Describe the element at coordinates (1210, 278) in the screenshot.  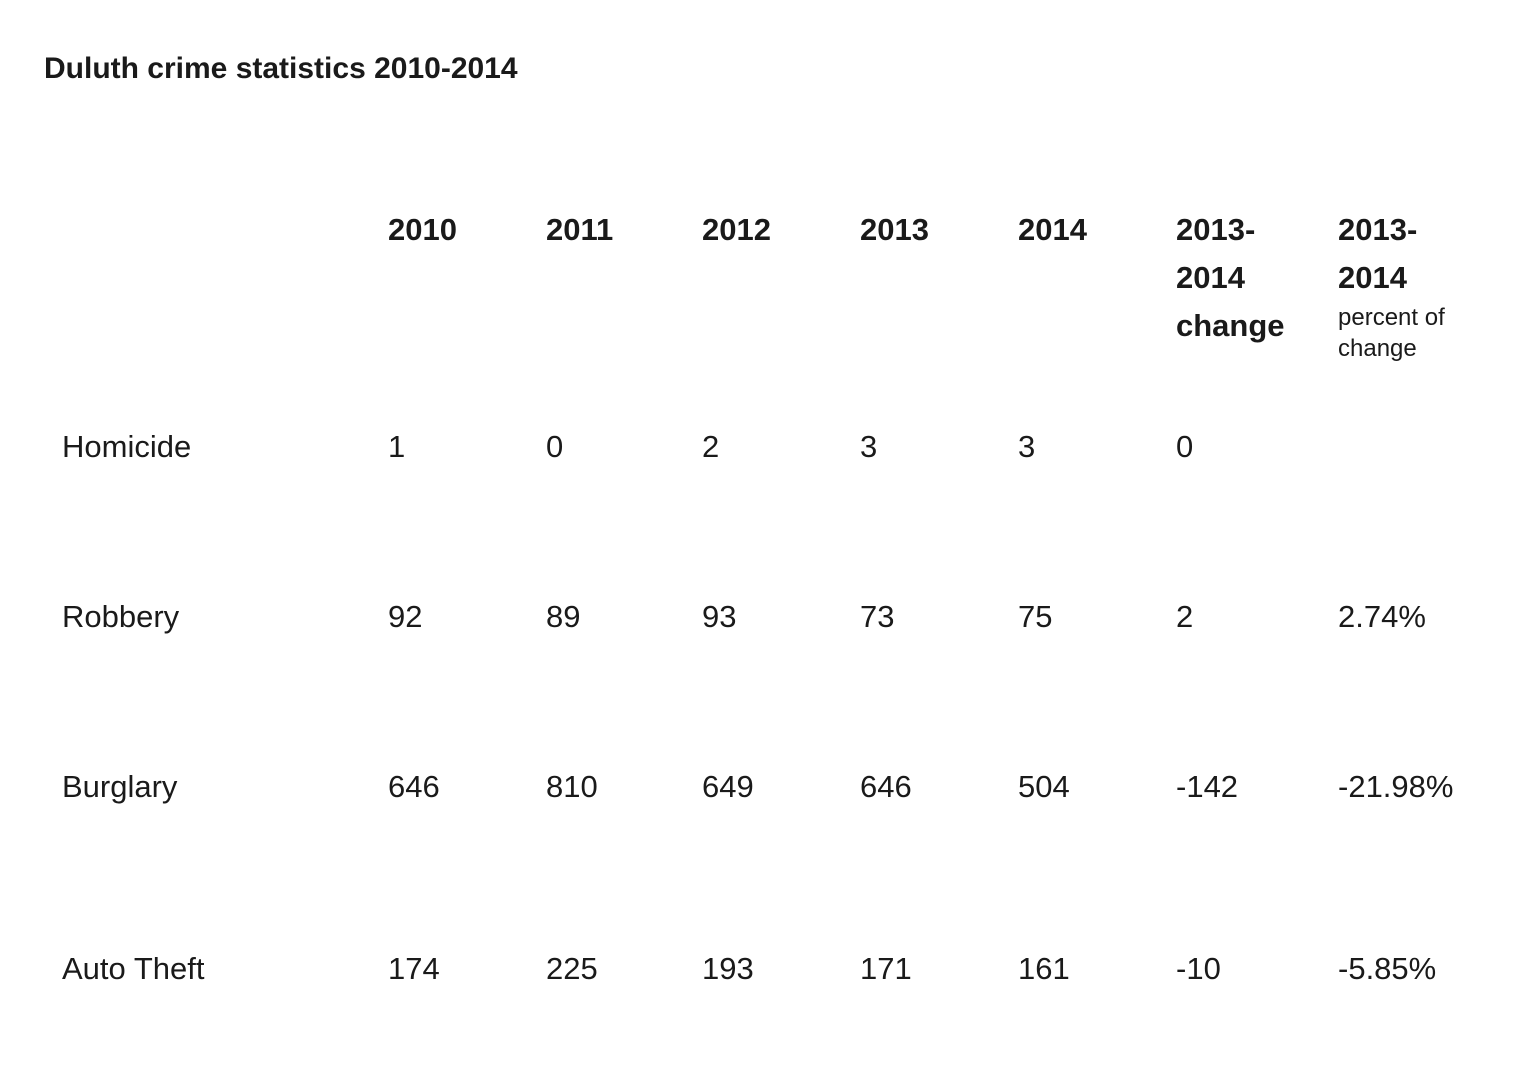
I see `header-change-line: 2014` at that location.